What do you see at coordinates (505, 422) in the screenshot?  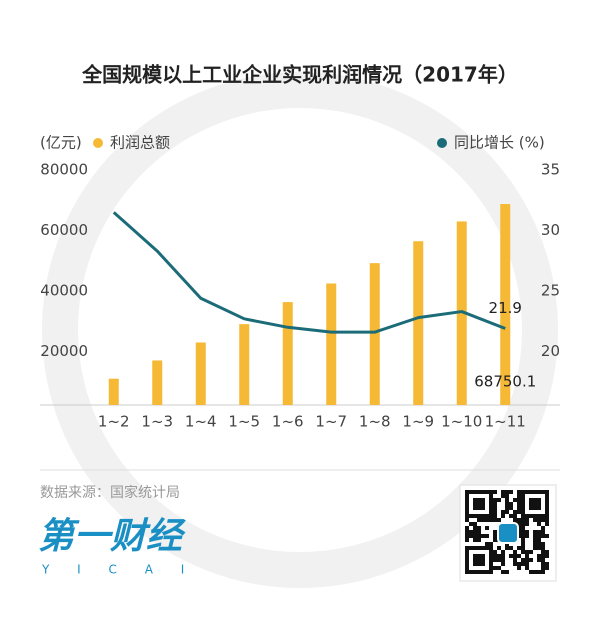 I see `x-tick-label: 1~11` at bounding box center [505, 422].